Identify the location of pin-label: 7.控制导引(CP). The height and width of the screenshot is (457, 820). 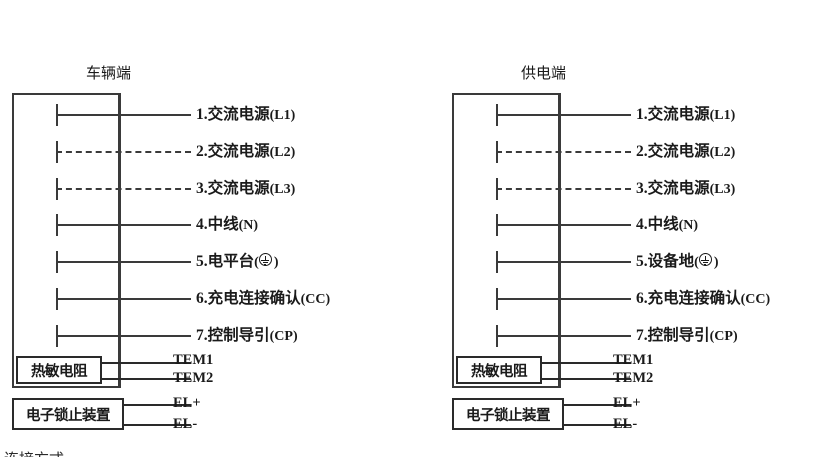
(687, 336).